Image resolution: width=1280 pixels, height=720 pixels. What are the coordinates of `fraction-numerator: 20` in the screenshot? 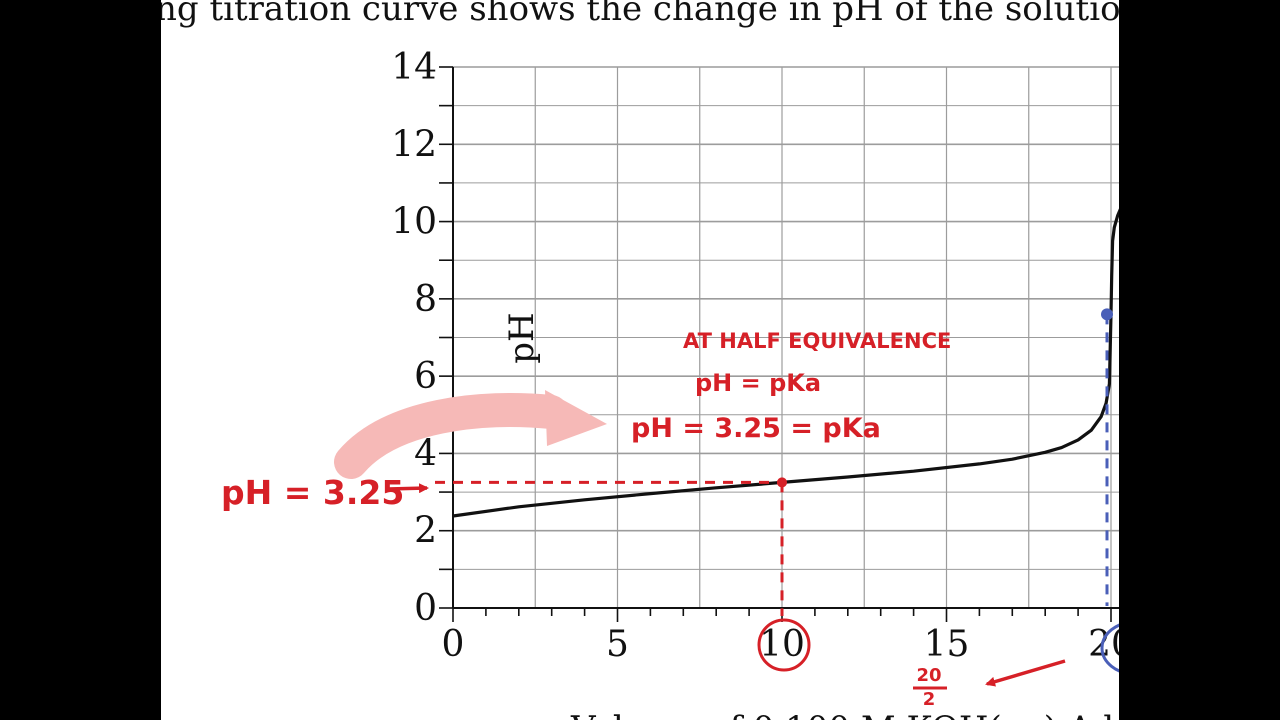 It's located at (928, 675).